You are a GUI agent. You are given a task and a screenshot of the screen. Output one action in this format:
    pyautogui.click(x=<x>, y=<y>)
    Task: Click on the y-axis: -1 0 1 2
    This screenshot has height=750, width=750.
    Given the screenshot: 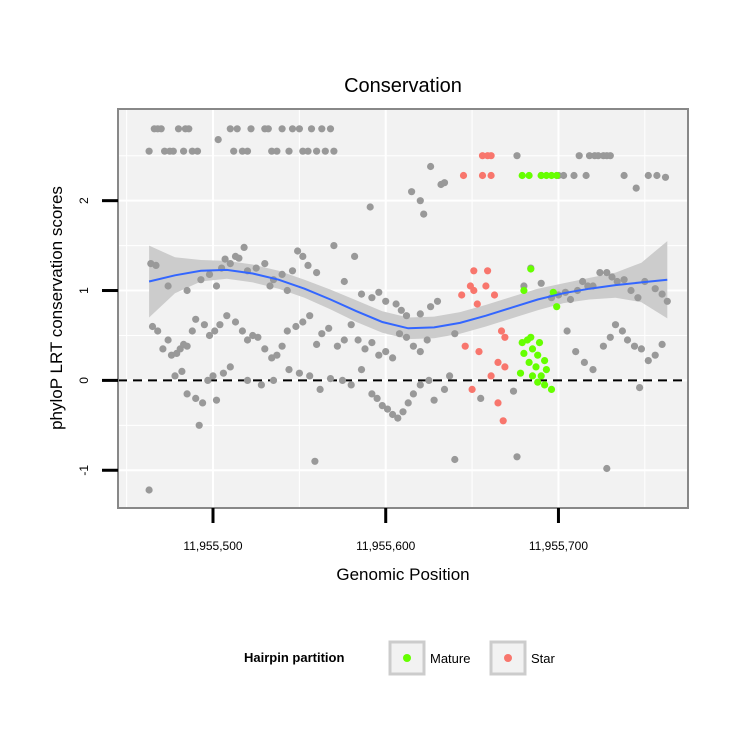 What is the action you would take?
    pyautogui.click(x=97, y=336)
    